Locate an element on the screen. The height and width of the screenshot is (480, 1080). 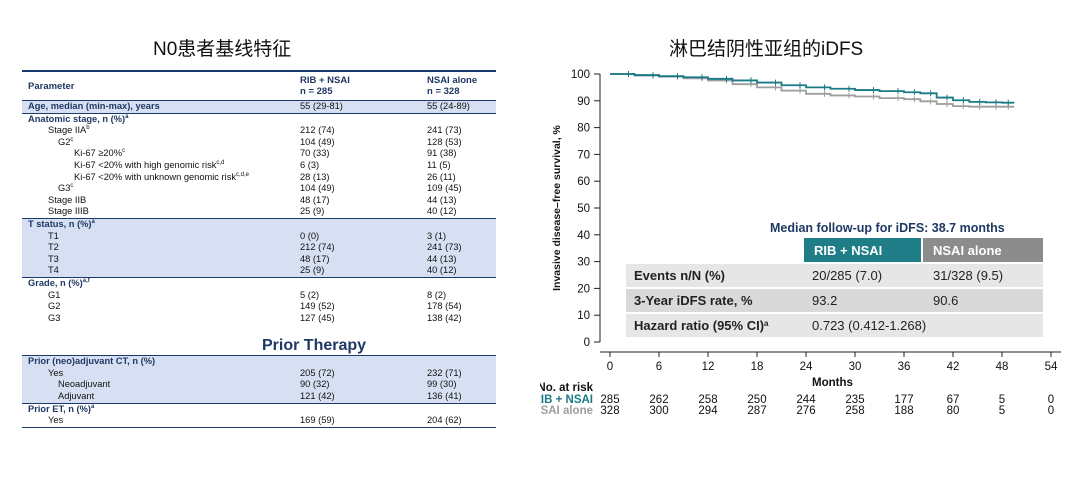
rib-nsai-value: 28 (13) is located at coordinates (315, 176).